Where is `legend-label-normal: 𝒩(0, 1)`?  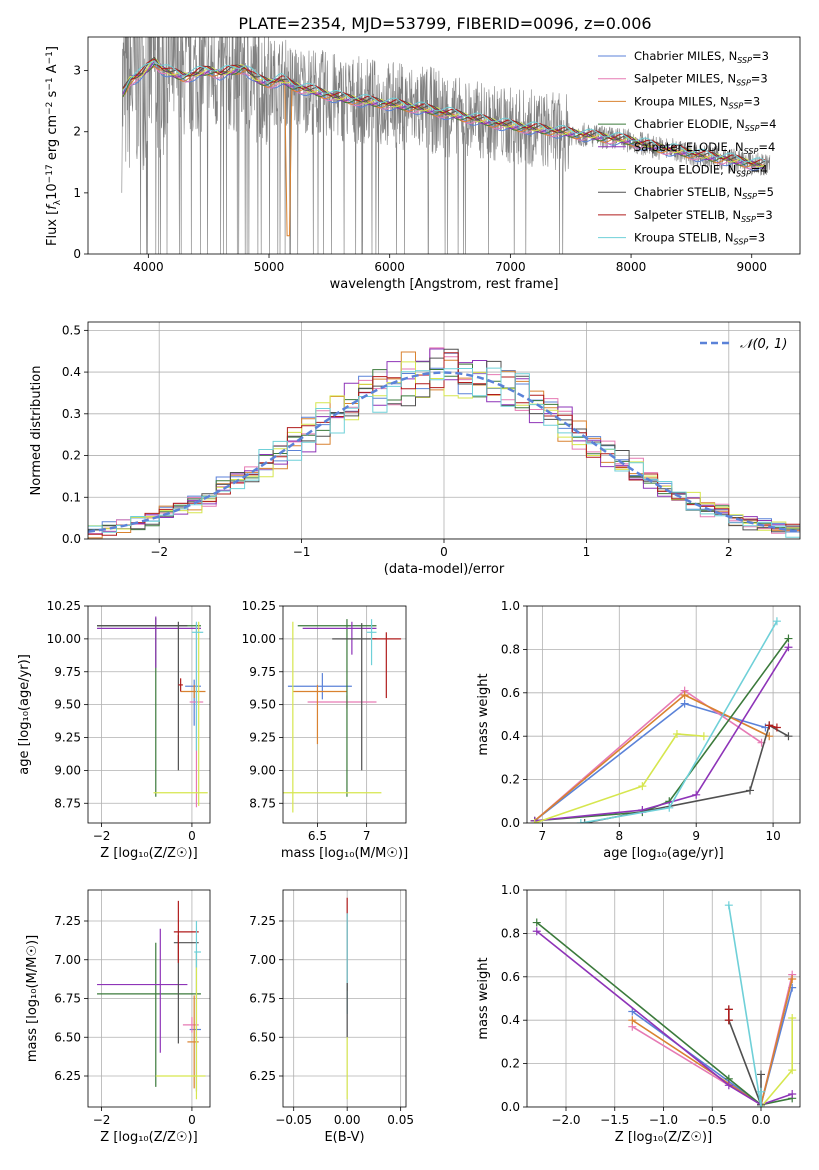 legend-label-normal: 𝒩(0, 1) is located at coordinates (763, 344).